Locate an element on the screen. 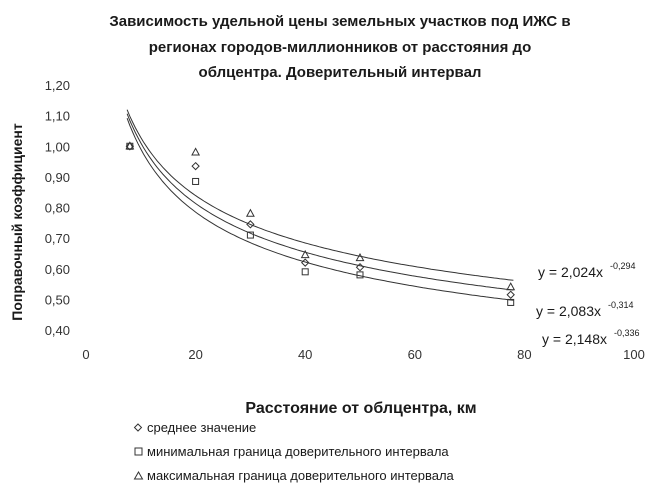 The width and height of the screenshot is (662, 493). trendline-equation-2-exponent: -0,314 is located at coordinates (621, 305).